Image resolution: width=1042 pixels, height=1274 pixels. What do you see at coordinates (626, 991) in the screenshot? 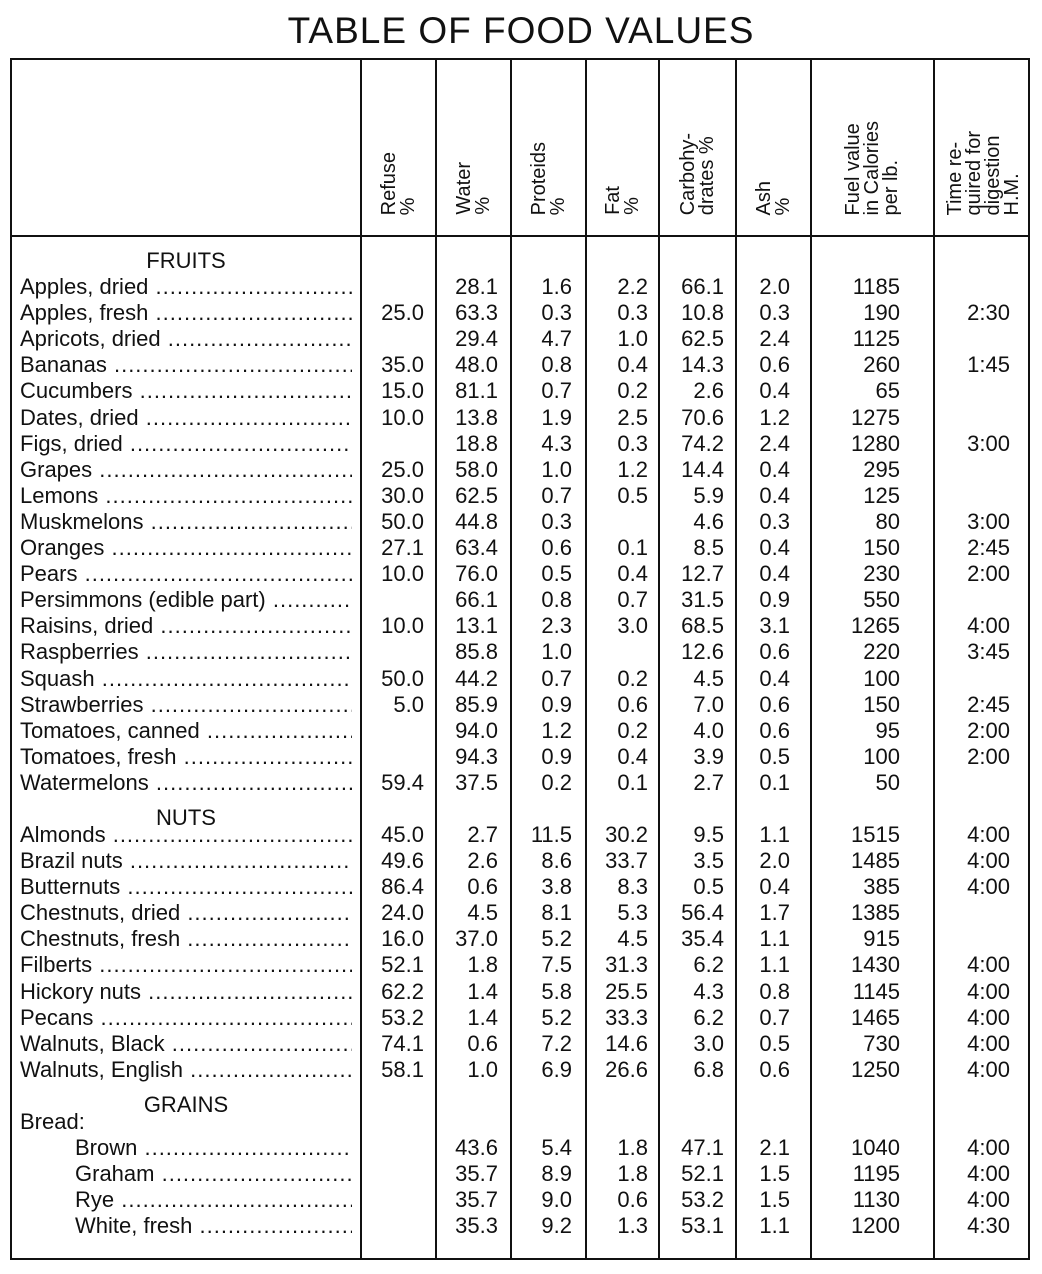
I see `value-cell: 25.5` at bounding box center [626, 991].